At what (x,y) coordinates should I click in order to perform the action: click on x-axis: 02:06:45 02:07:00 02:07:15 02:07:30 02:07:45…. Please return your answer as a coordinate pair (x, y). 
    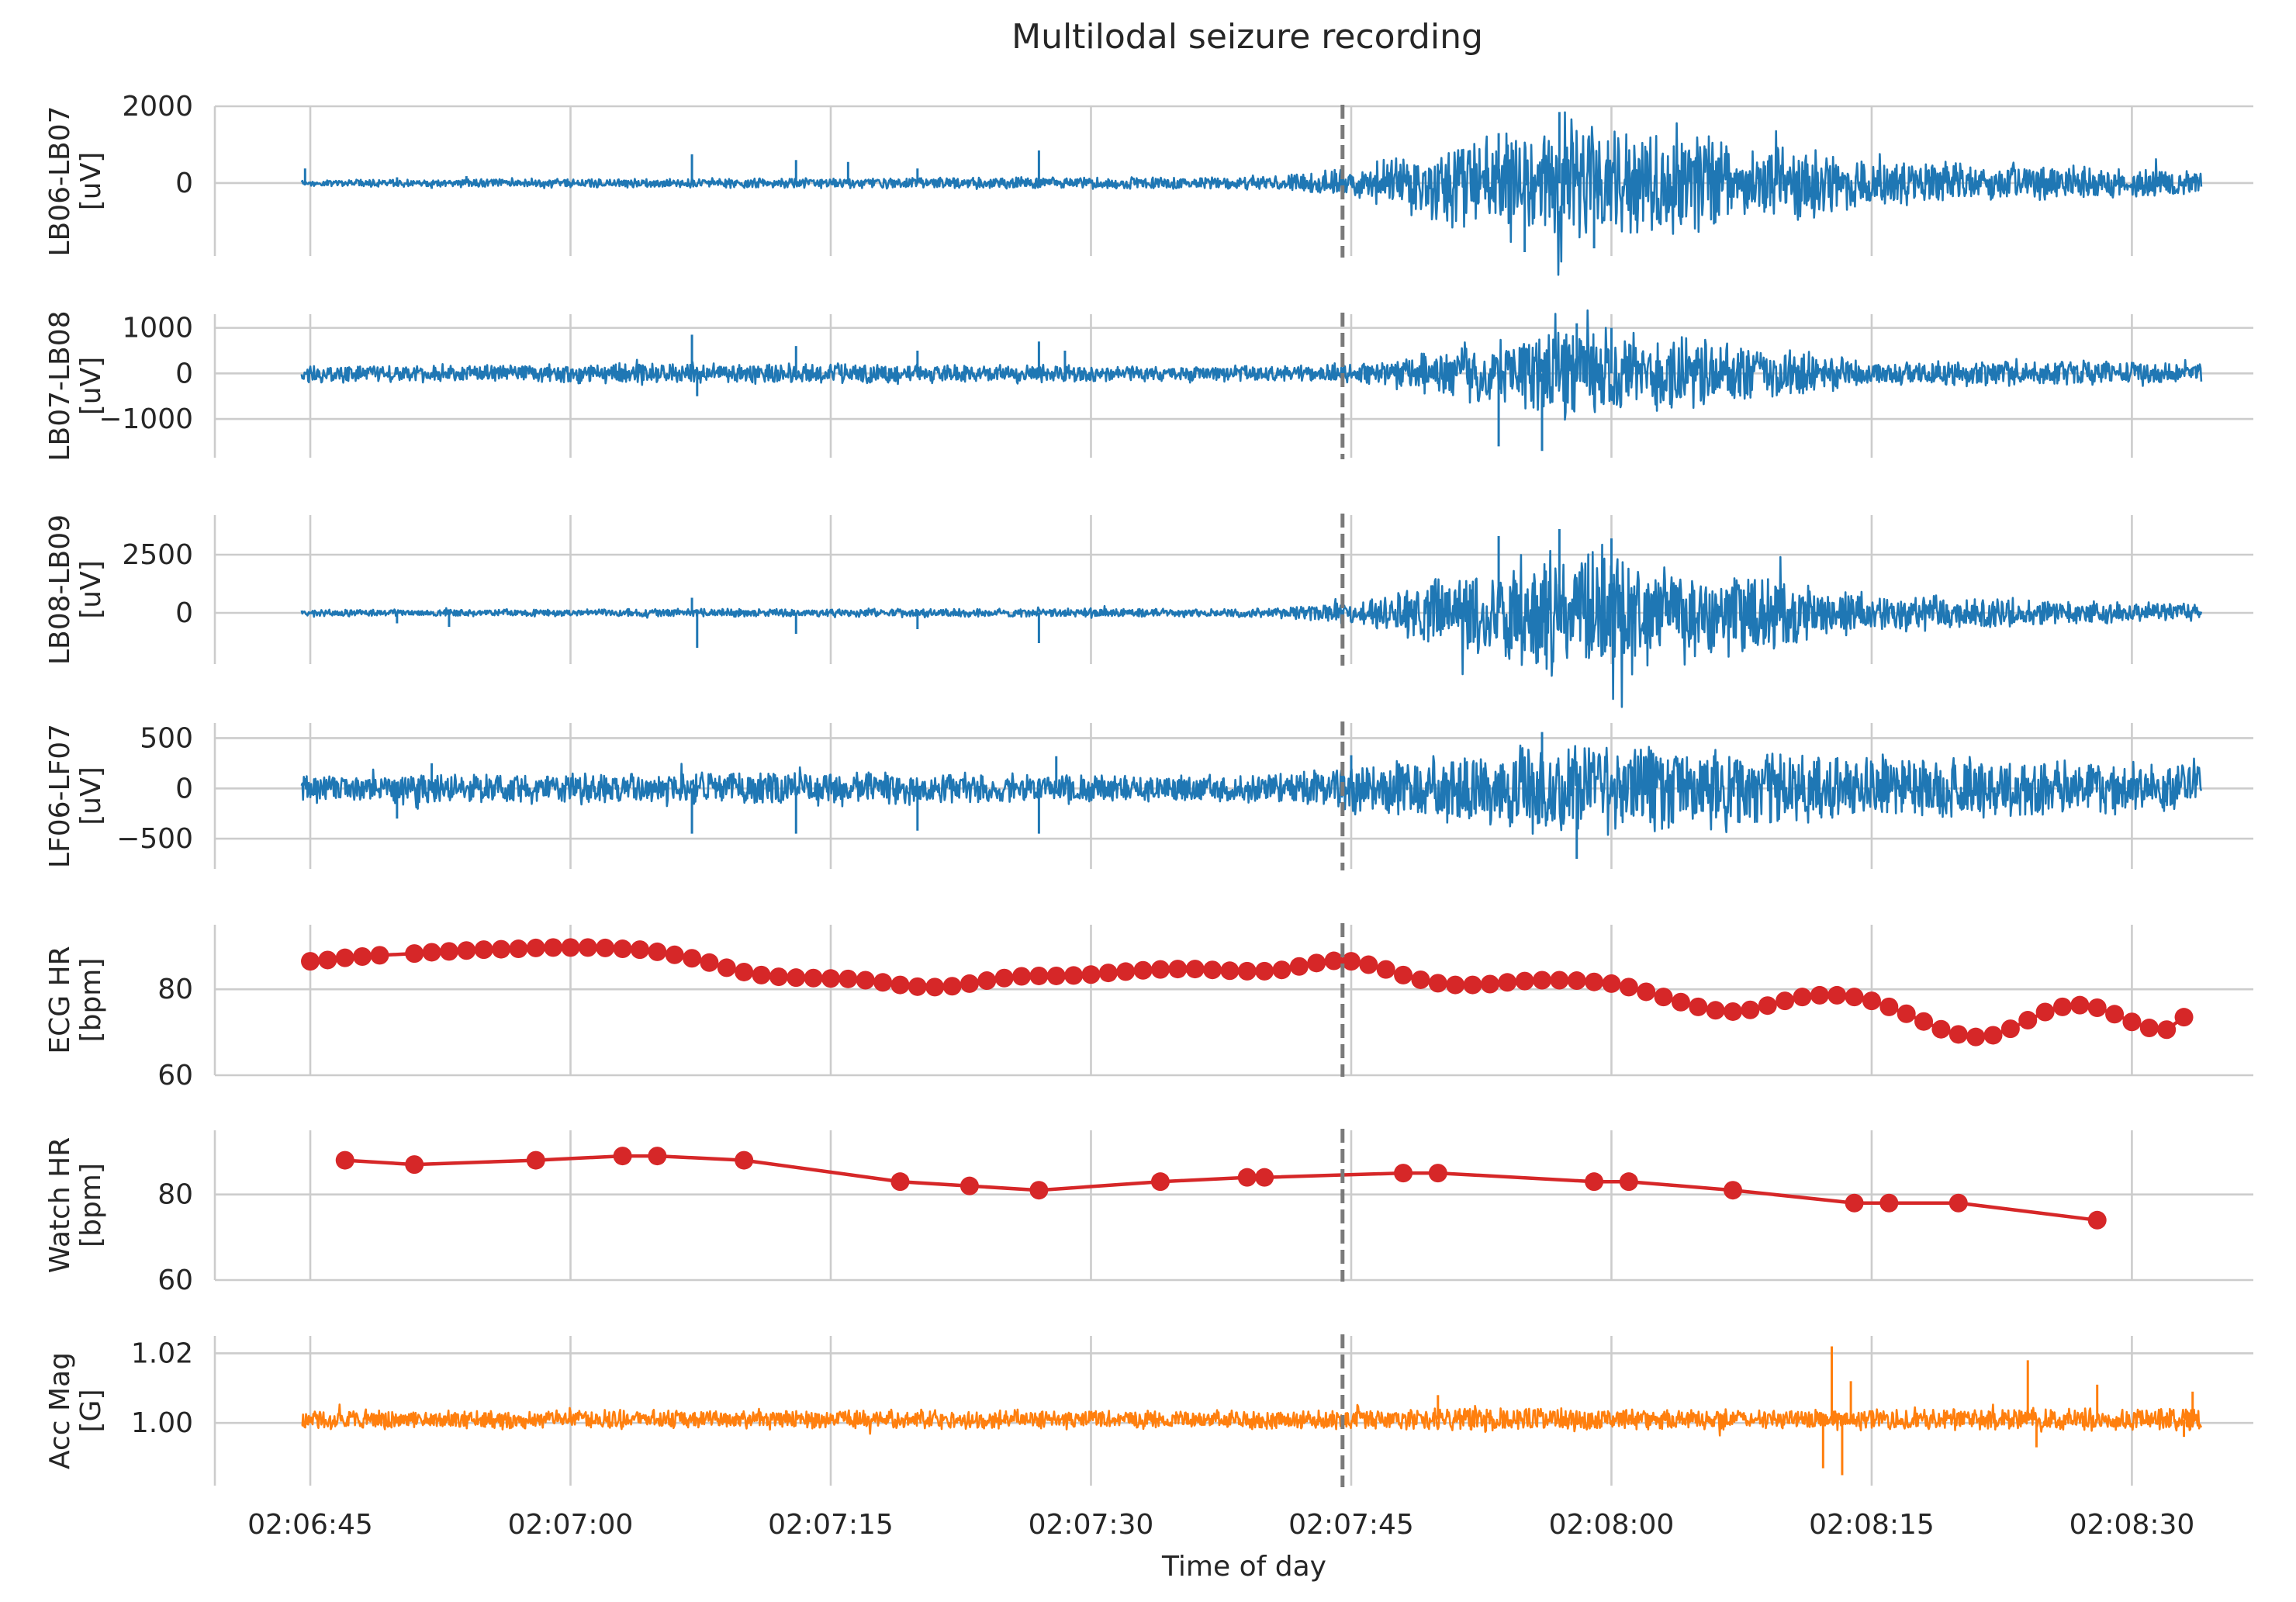
    Looking at the image, I should click on (1220, 1525).